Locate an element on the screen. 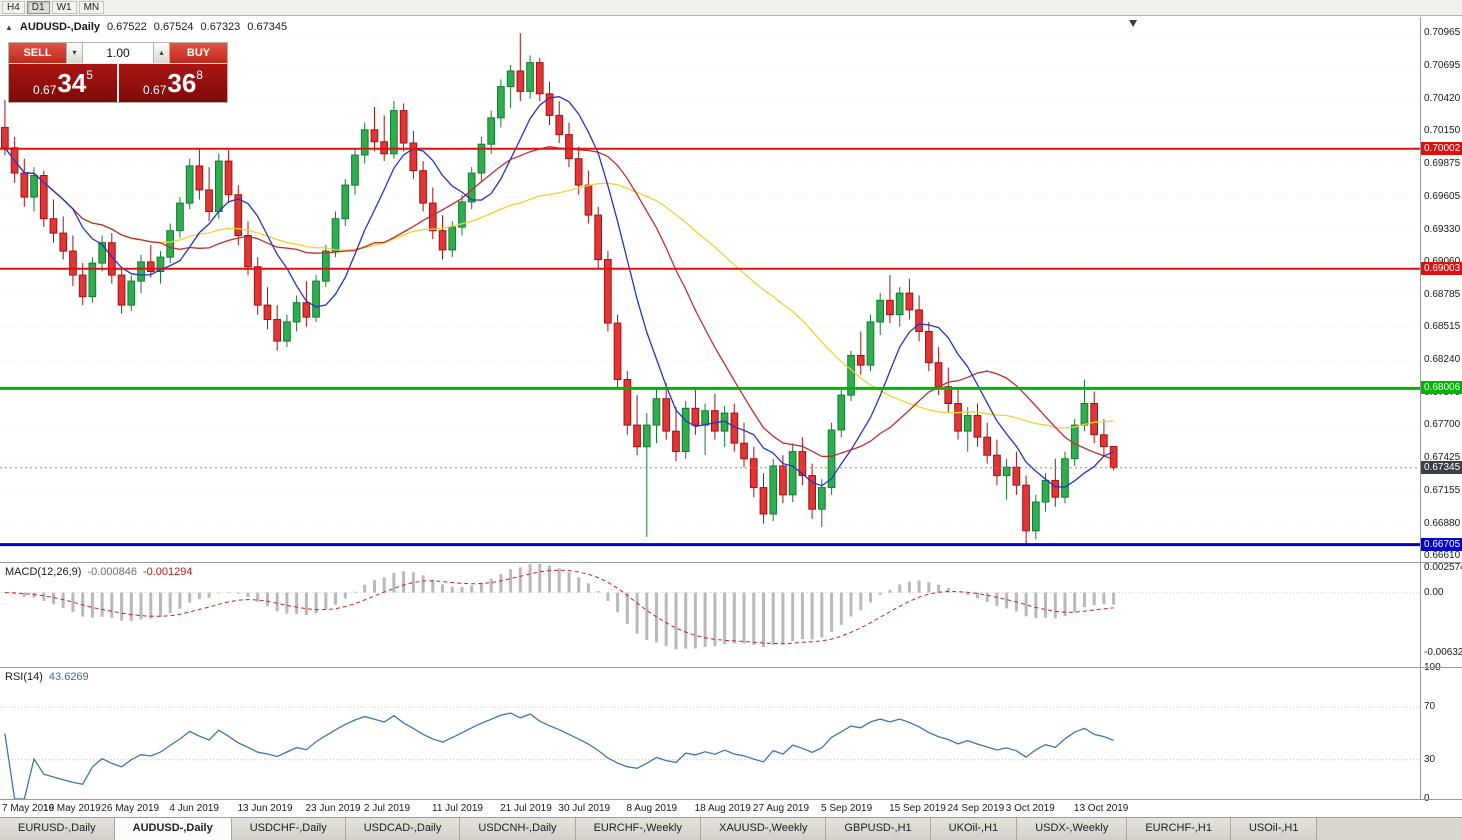 Image resolution: width=1462 pixels, height=840 pixels. date-axis-label: 26 May 2019 is located at coordinates (130, 808).